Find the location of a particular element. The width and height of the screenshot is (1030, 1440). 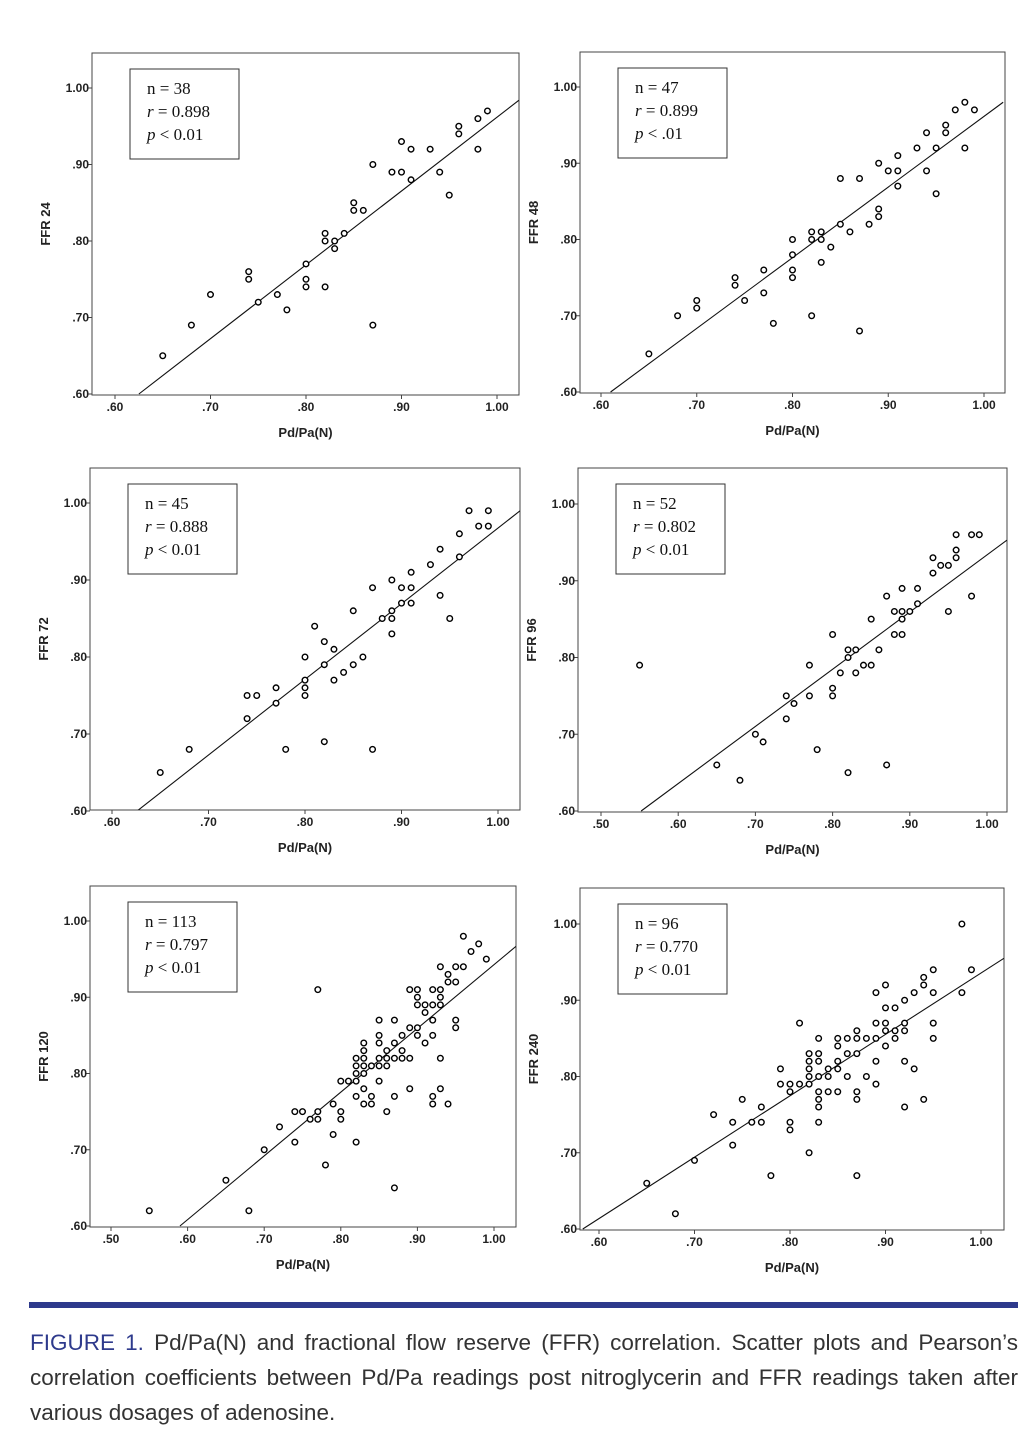

stat-r: r = 0.770 is located at coordinates (666, 946).